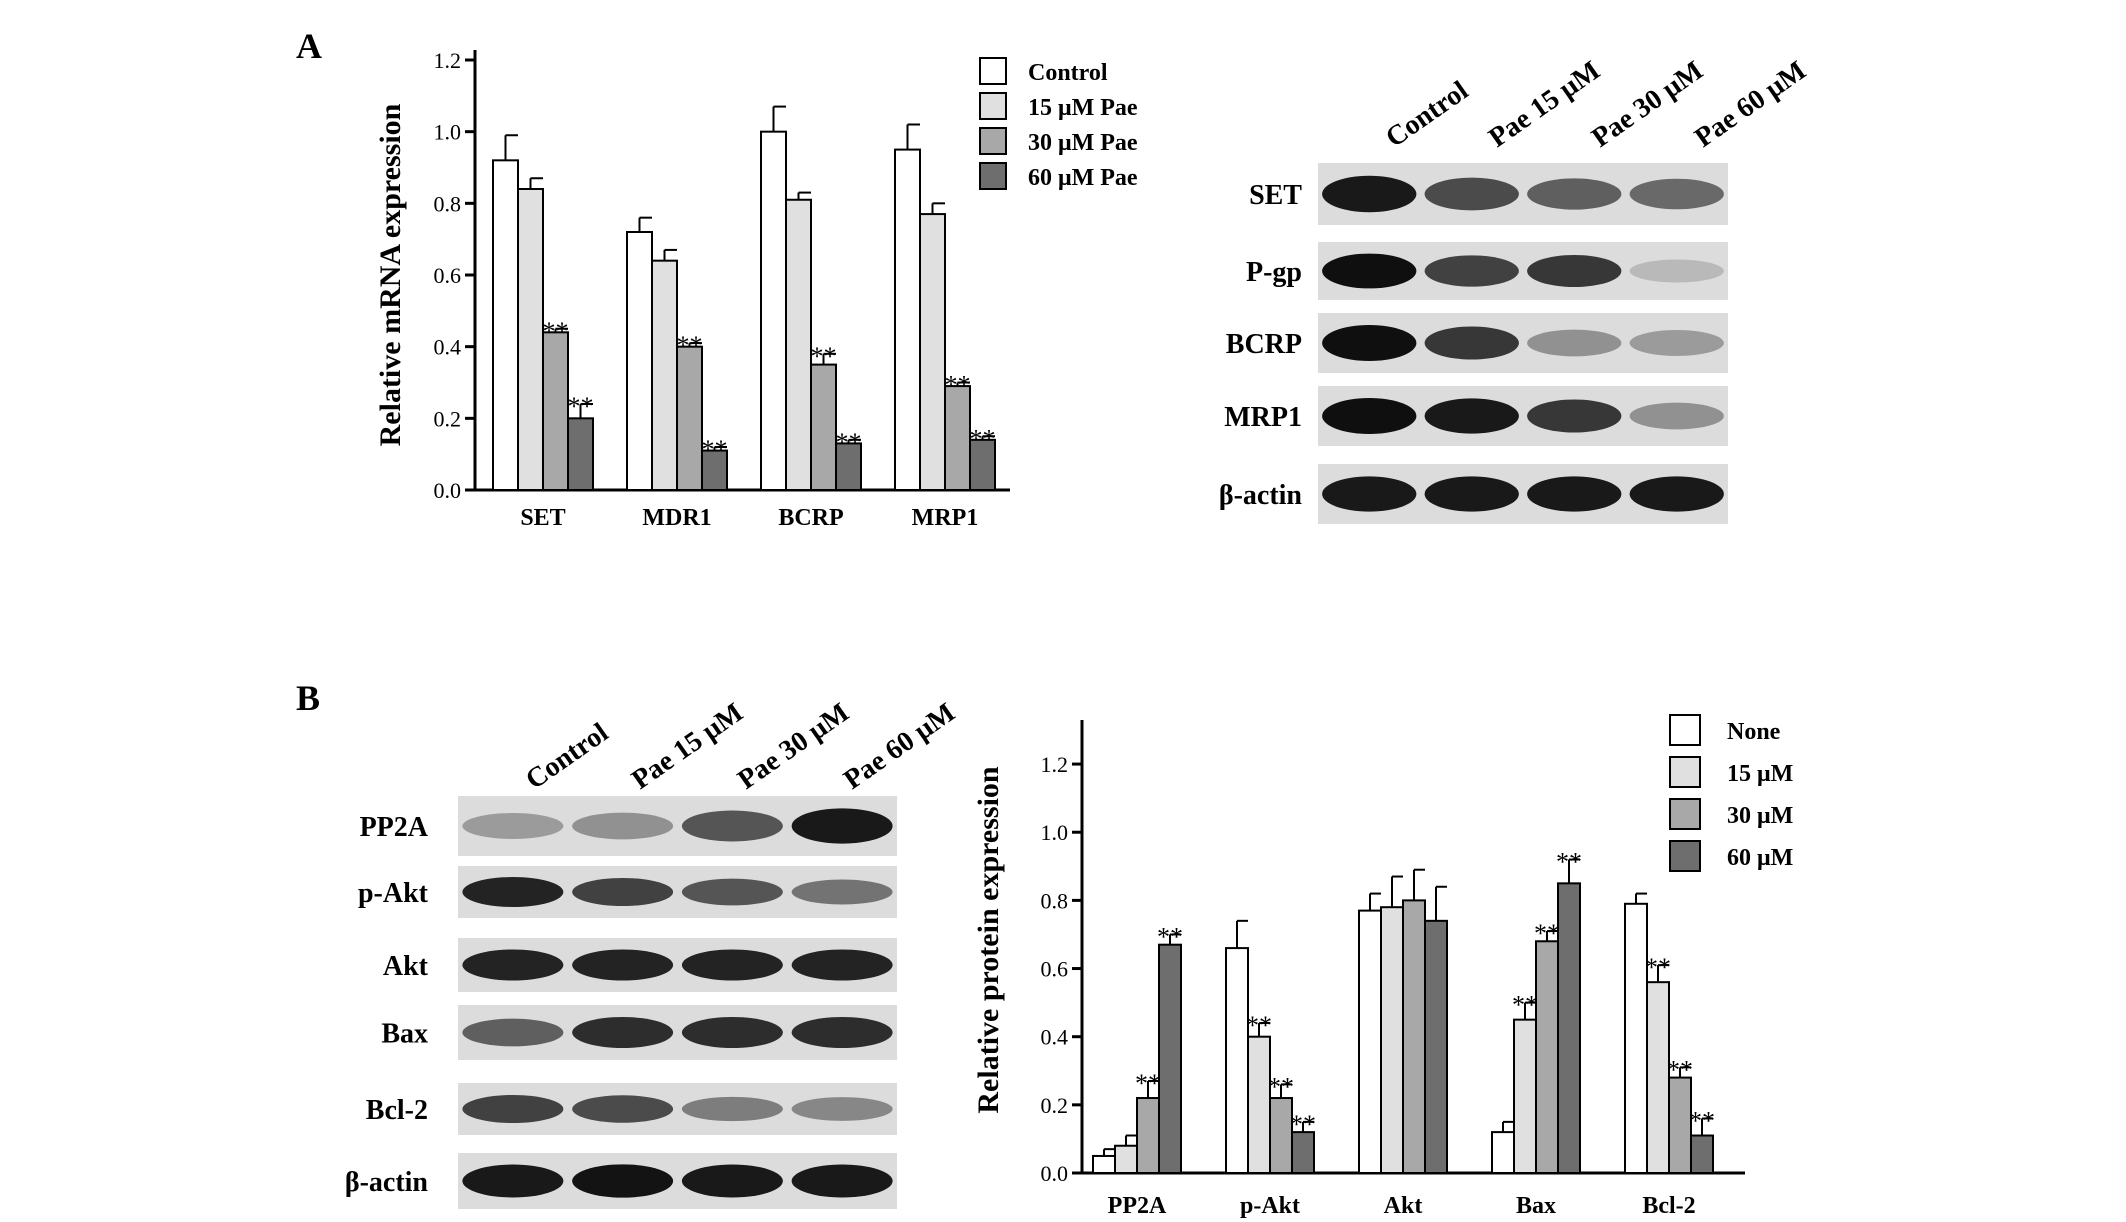 Image resolution: width=2126 pixels, height=1222 pixels. What do you see at coordinates (308, 698) in the screenshot?
I see `panel-b-letter: B` at bounding box center [308, 698].